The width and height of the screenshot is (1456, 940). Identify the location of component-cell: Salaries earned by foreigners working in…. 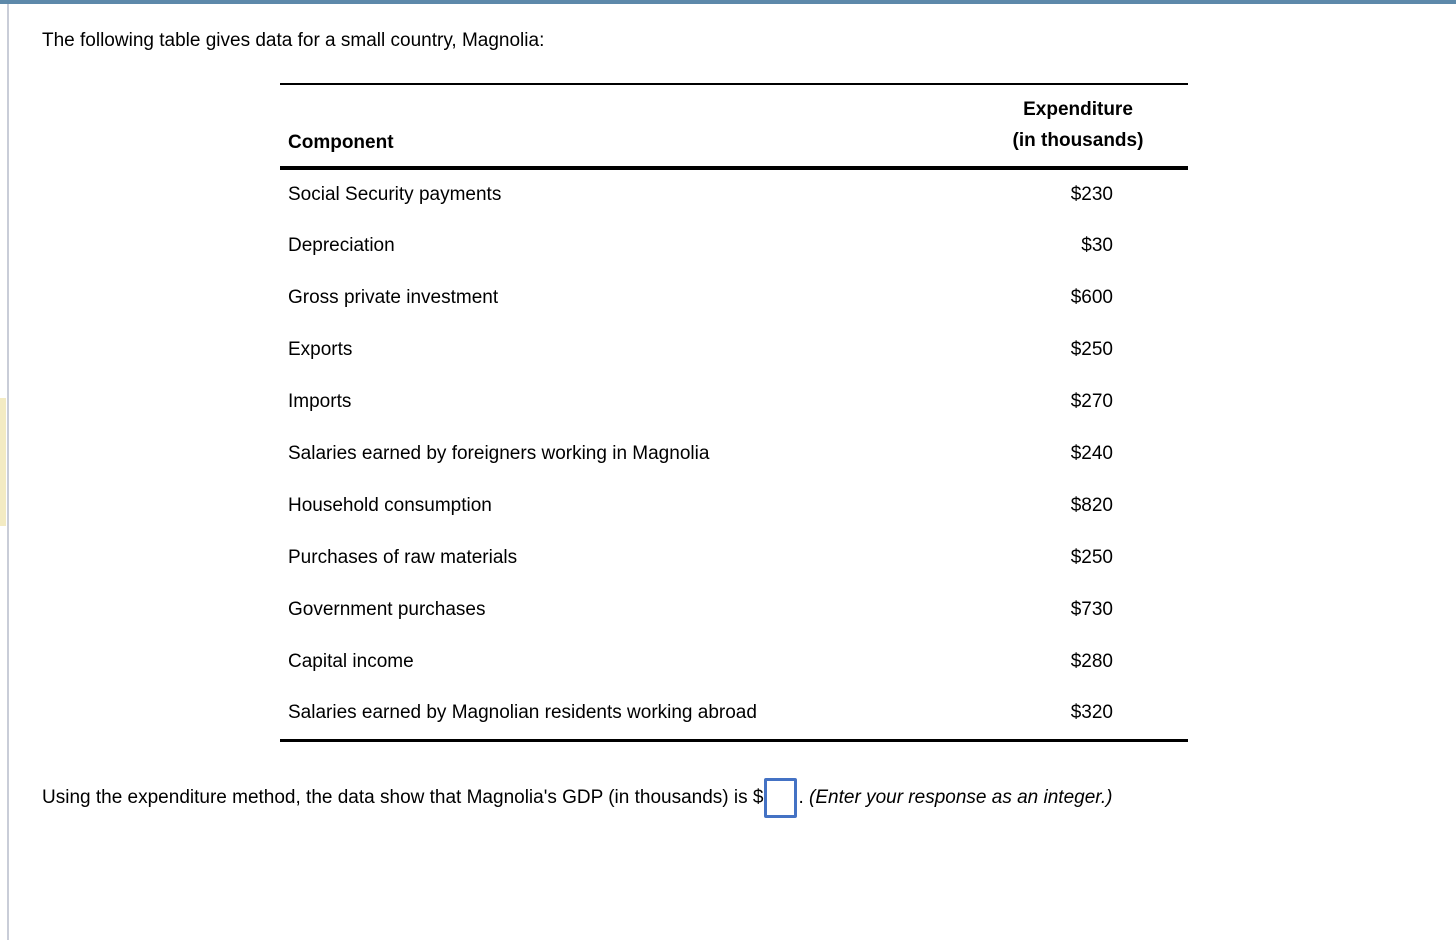
(499, 453).